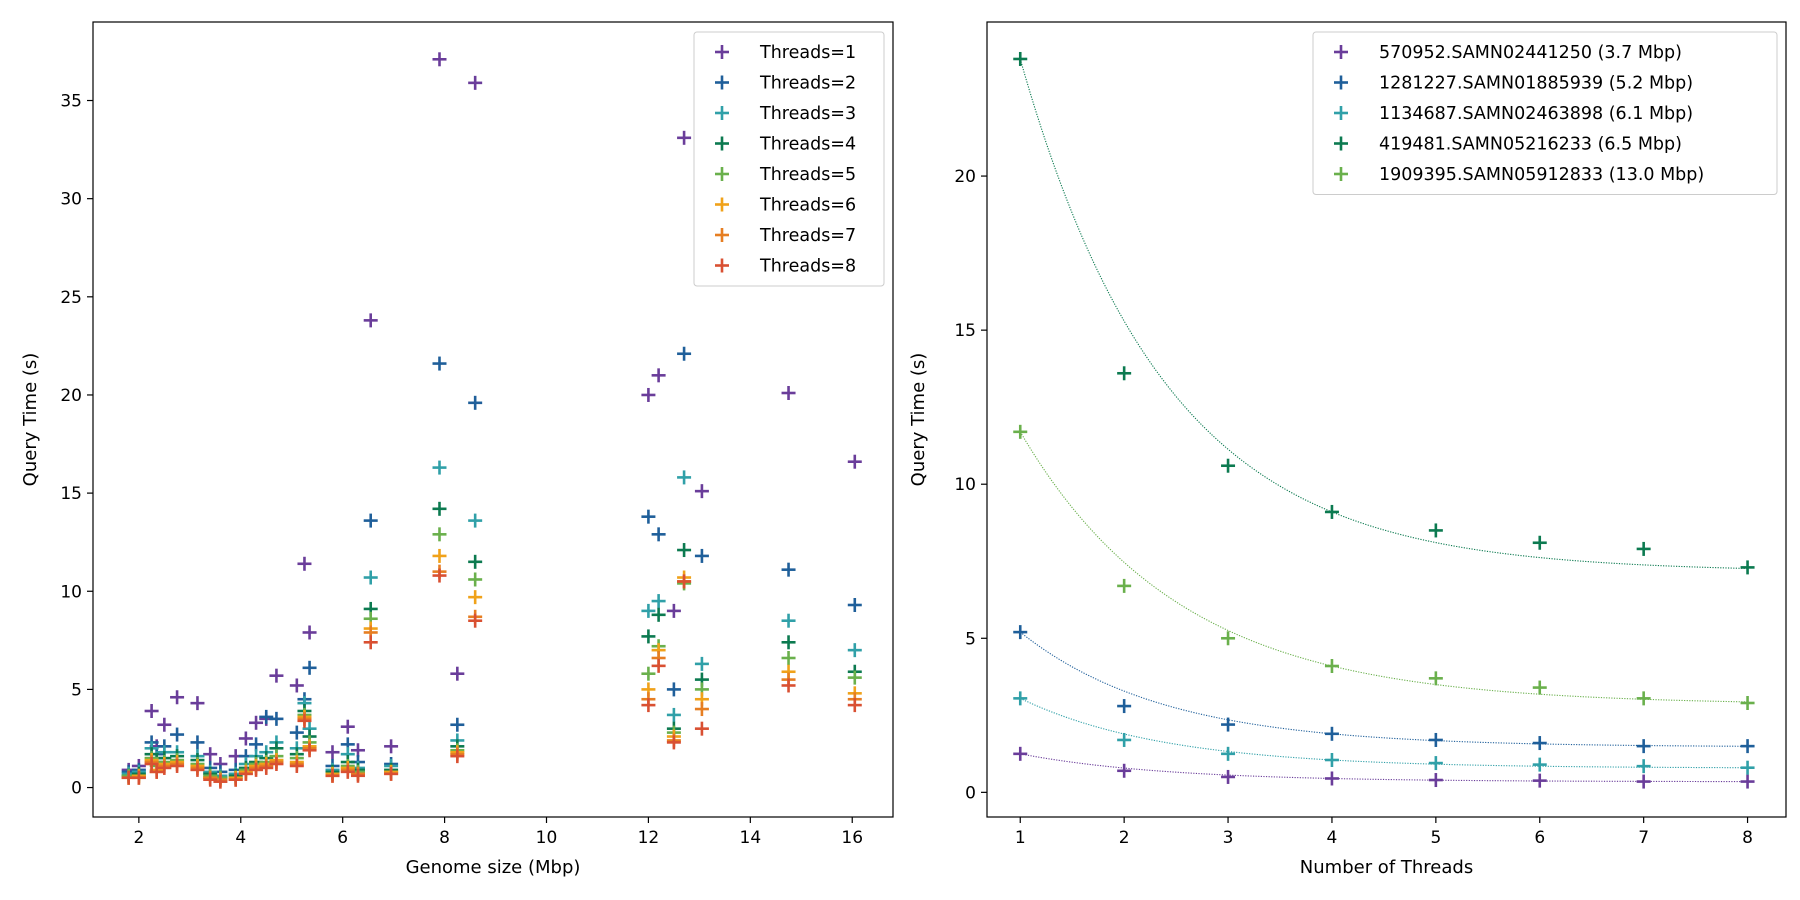 This screenshot has height=900, width=1800. I want to click on x-tick-label: 5, so click(1435, 838).